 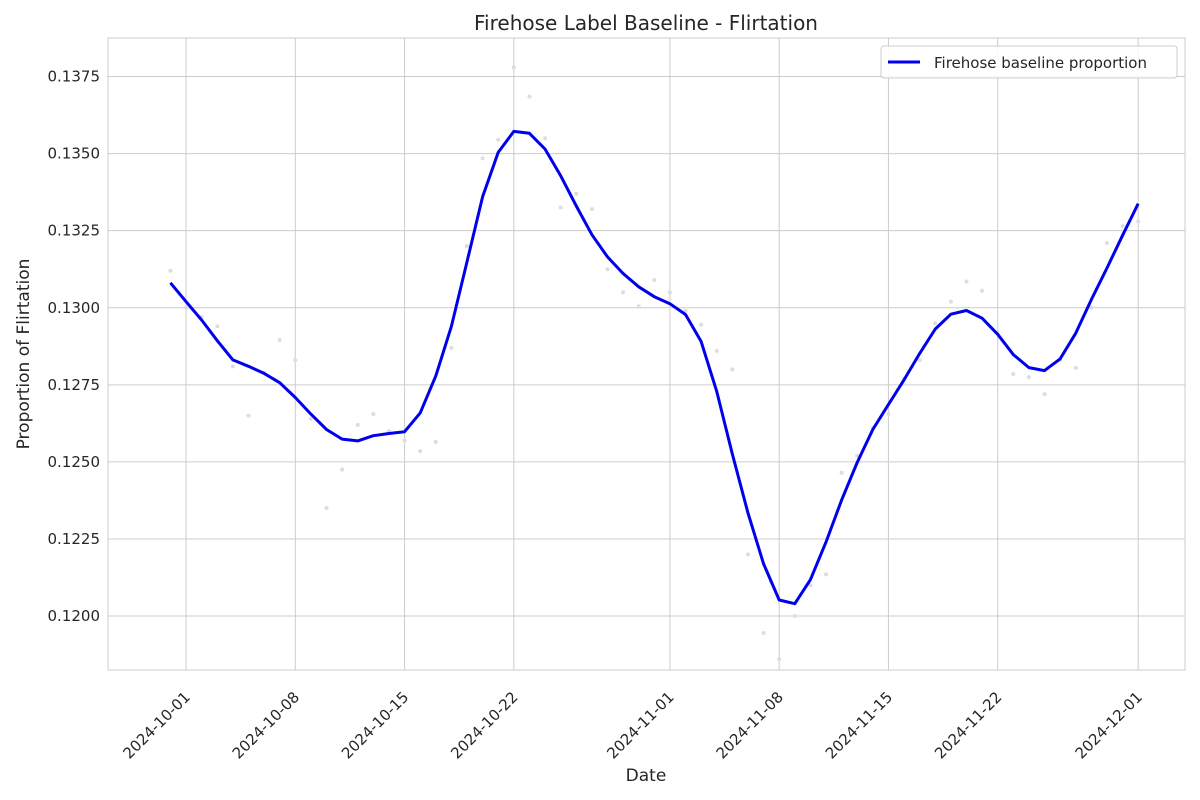 I want to click on legend: Firehose baseline proportion, so click(x=1029, y=62).